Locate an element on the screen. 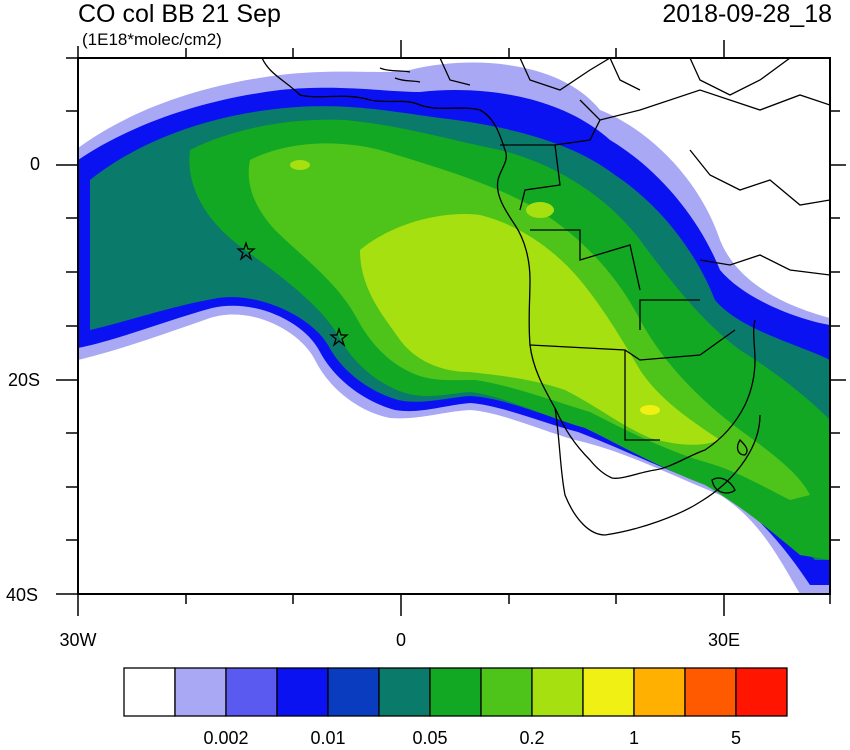 The width and height of the screenshot is (850, 750). colorbar-label: 5 is located at coordinates (735, 738).